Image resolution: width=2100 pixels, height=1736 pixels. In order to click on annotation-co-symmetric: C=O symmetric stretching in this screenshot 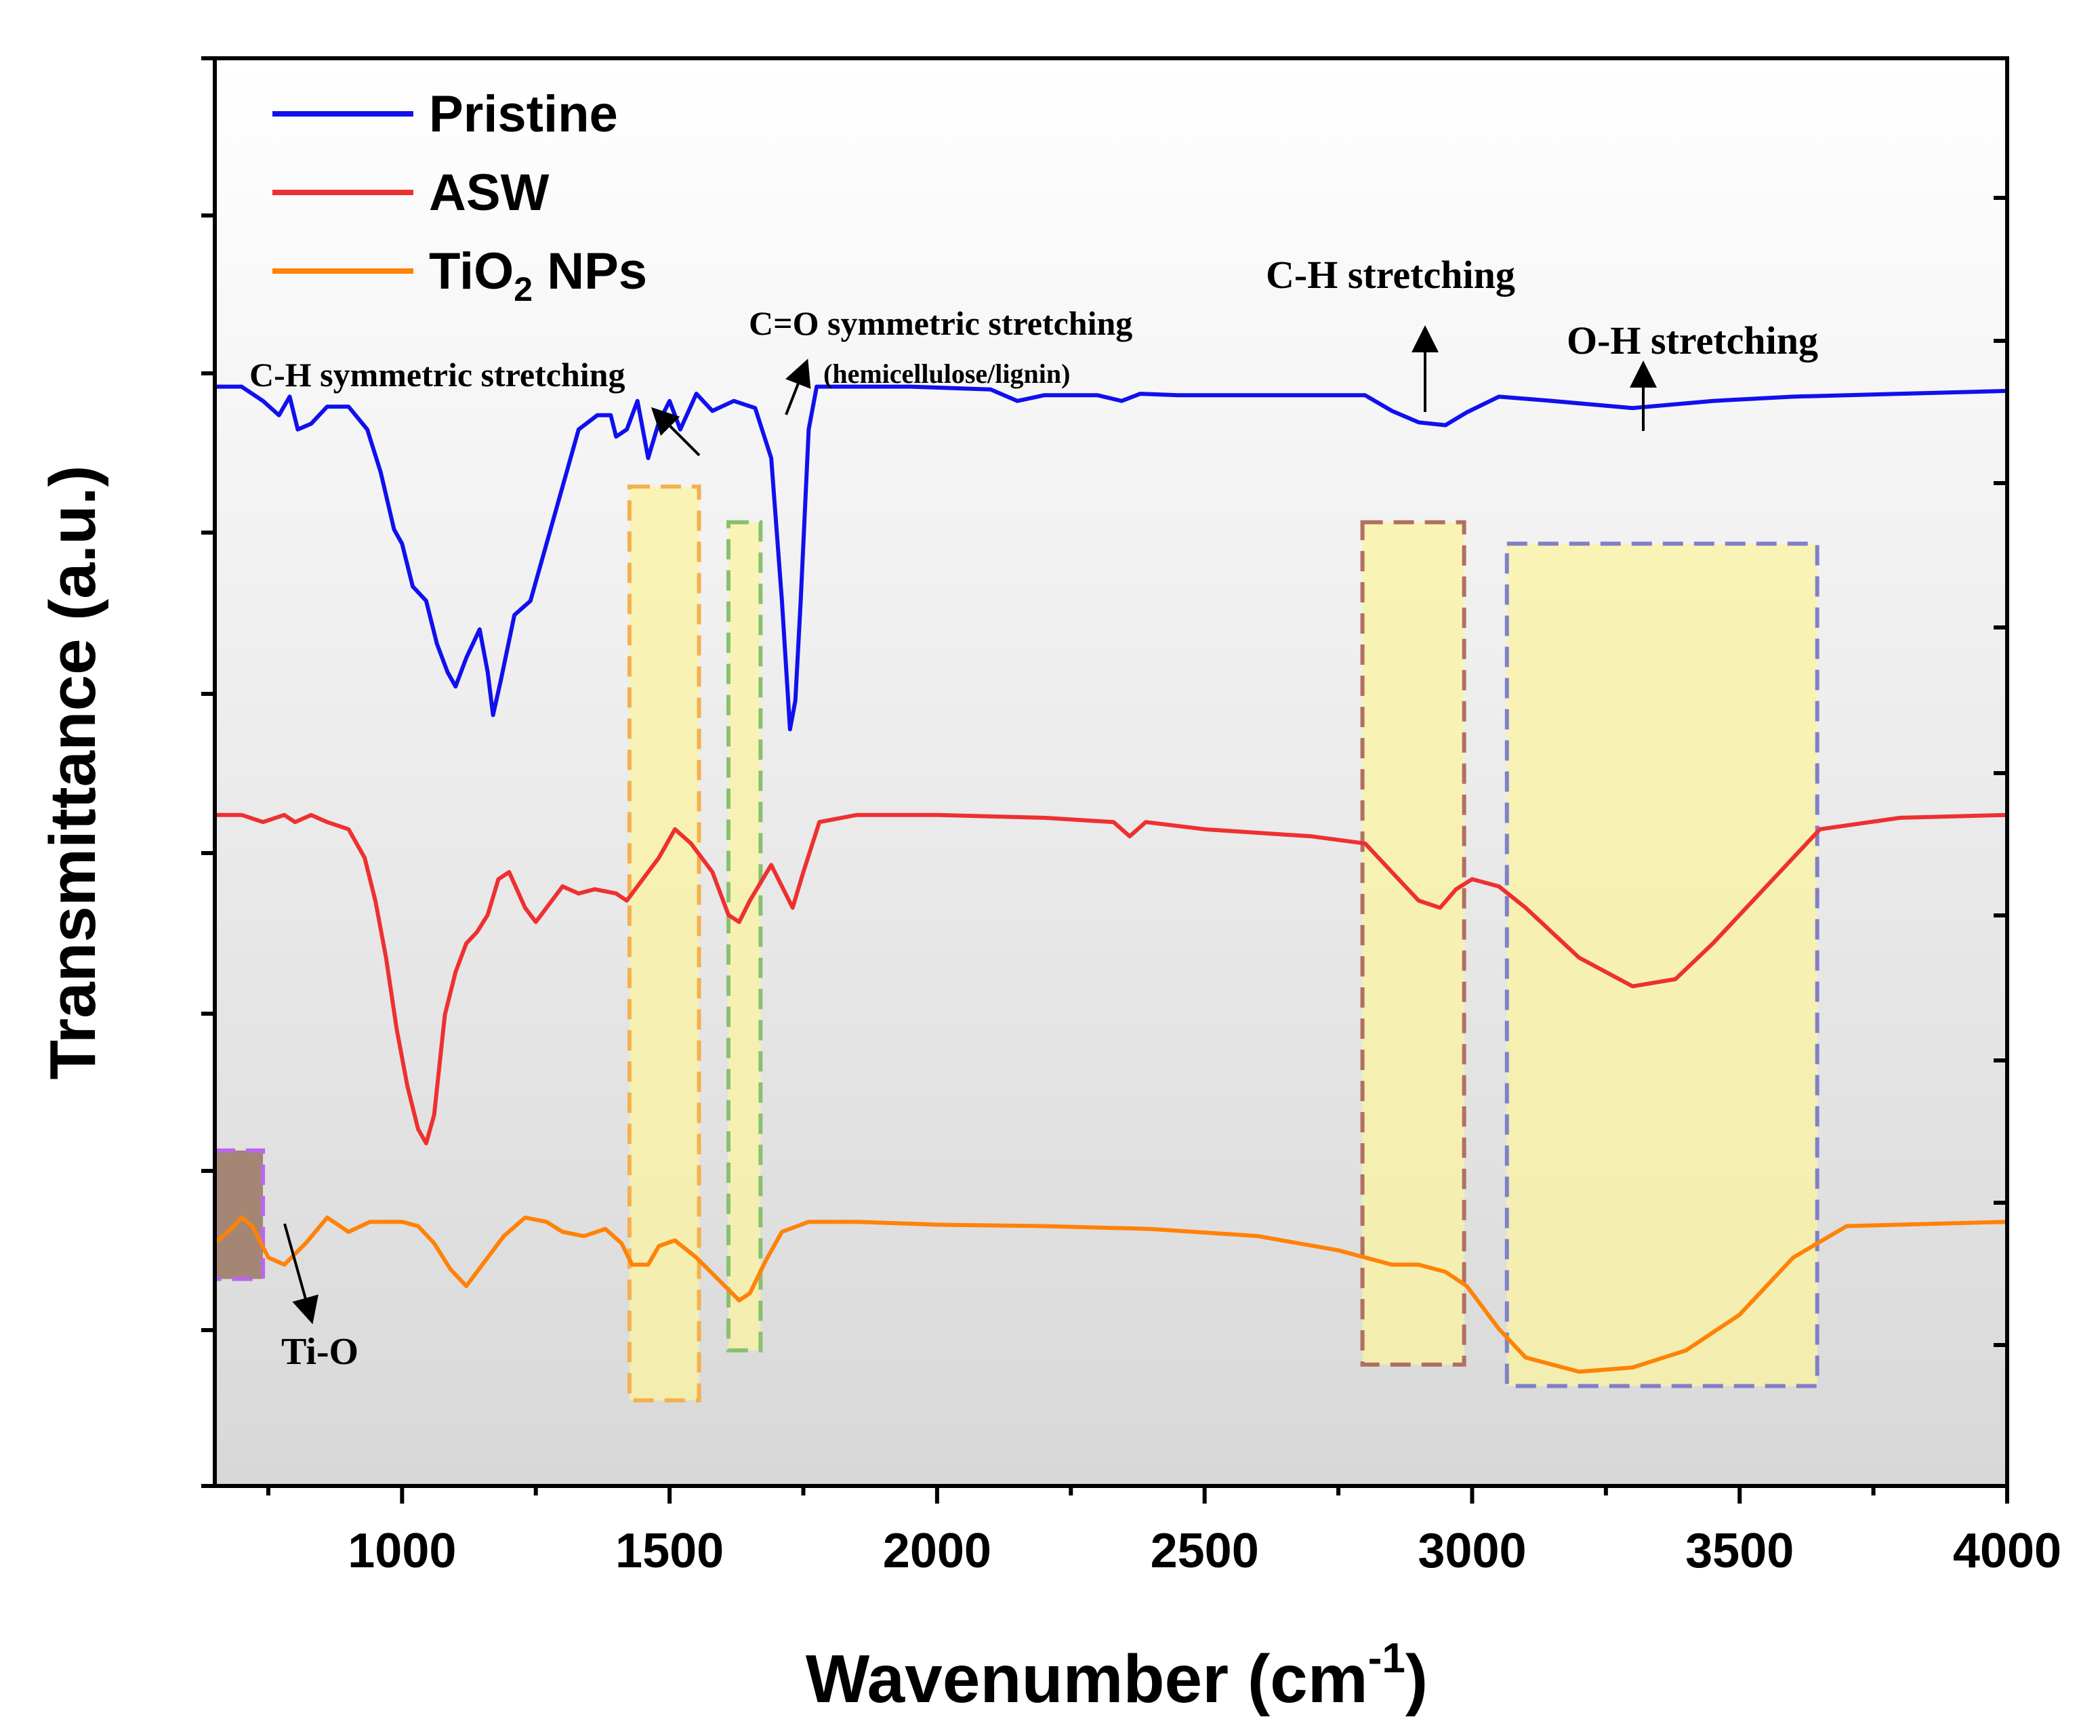, I will do `click(940, 323)`.